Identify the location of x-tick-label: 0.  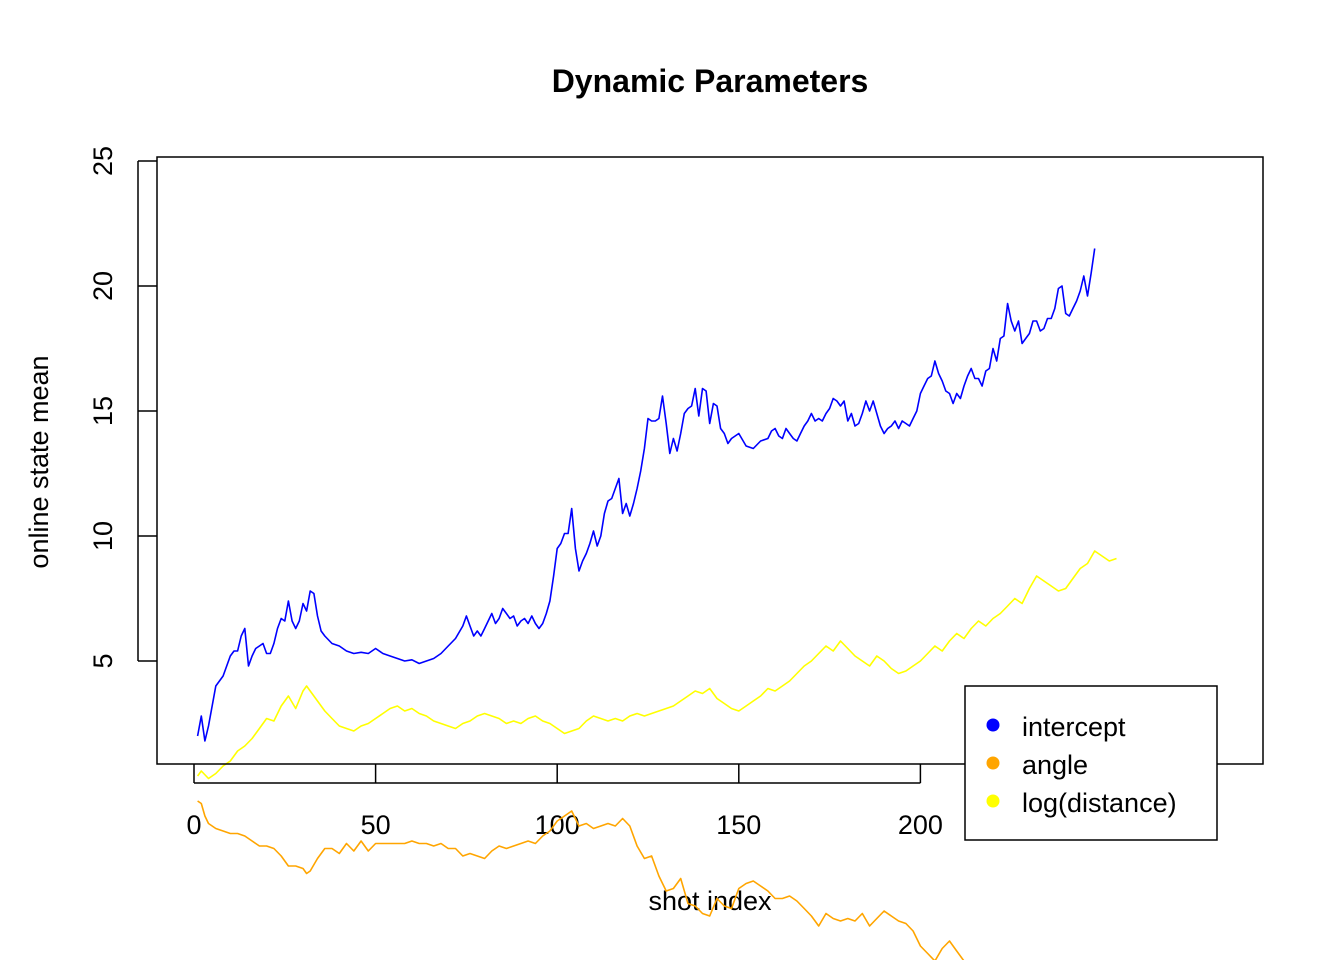
(193, 825).